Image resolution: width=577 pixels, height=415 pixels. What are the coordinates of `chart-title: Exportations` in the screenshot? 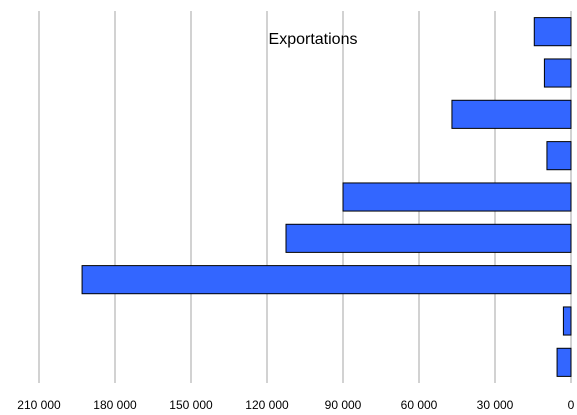 It's located at (313, 39).